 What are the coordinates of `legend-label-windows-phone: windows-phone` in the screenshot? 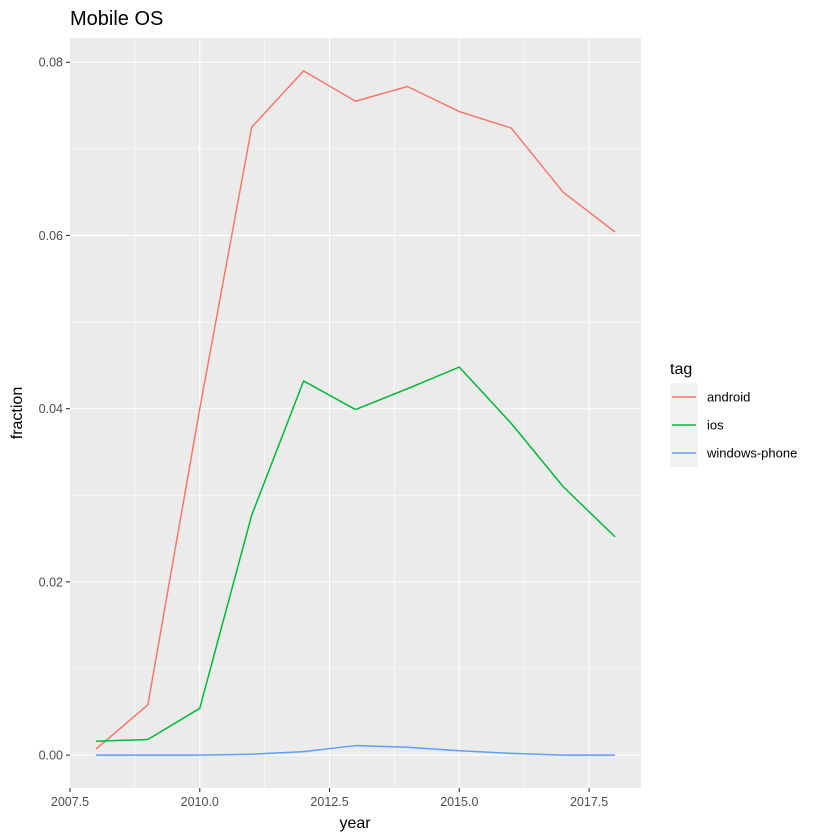 It's located at (751, 453).